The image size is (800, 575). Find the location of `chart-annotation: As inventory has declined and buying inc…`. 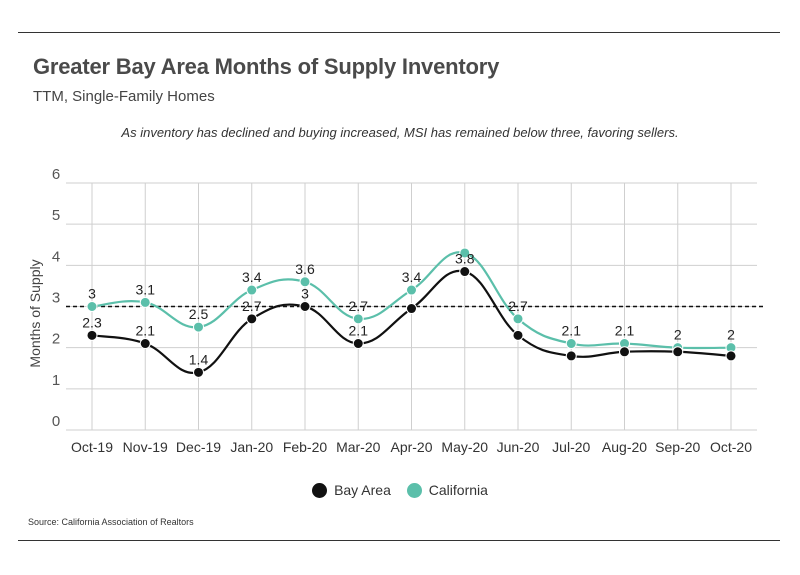

chart-annotation: As inventory has declined and buying inc… is located at coordinates (400, 132).